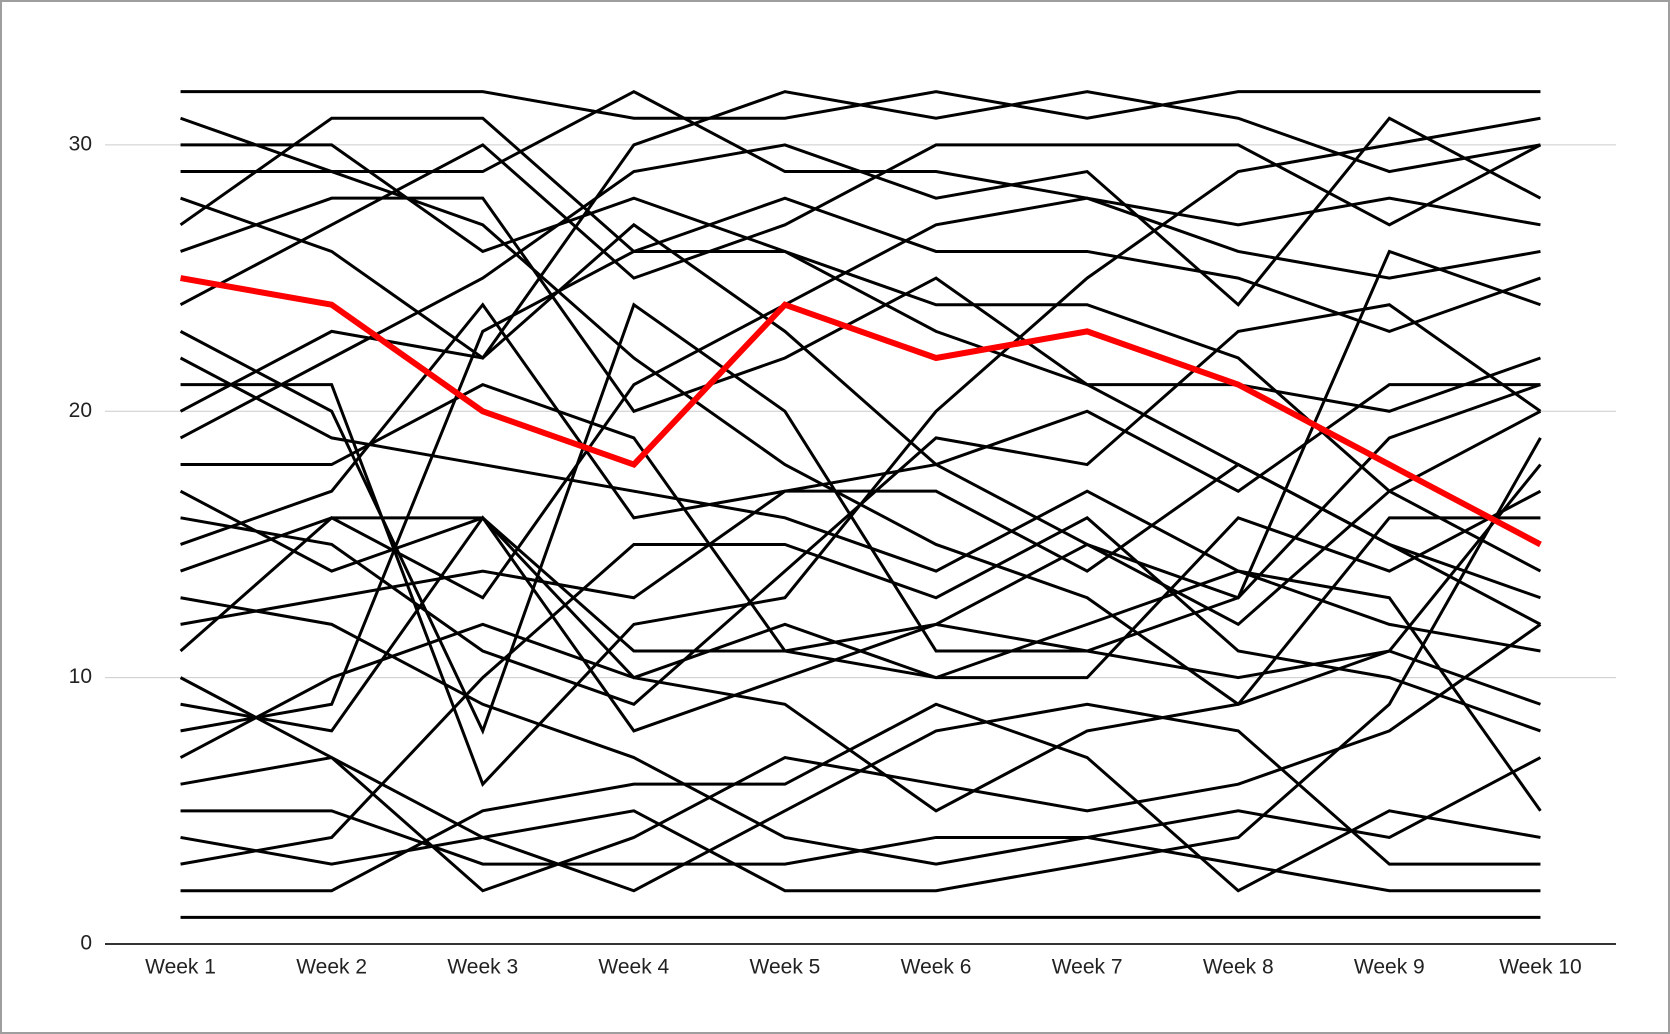 The height and width of the screenshot is (1034, 1670). I want to click on x-tick-label: Week 8, so click(1238, 967).